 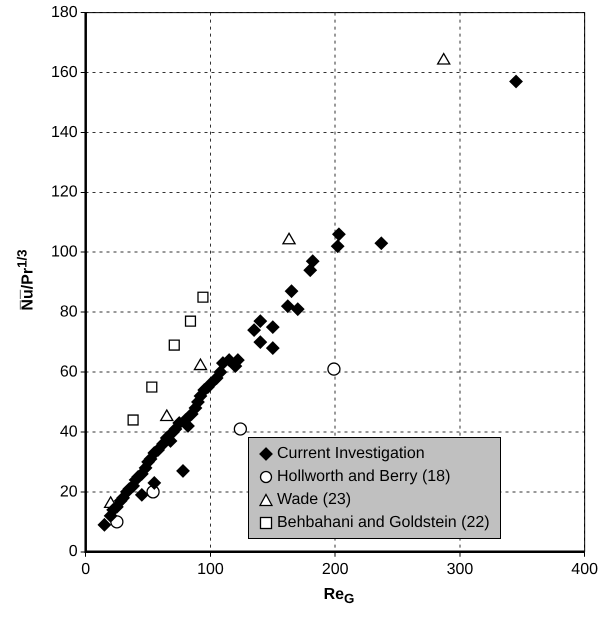 What do you see at coordinates (335, 569) in the screenshot?
I see `x-tick-label: 200` at bounding box center [335, 569].